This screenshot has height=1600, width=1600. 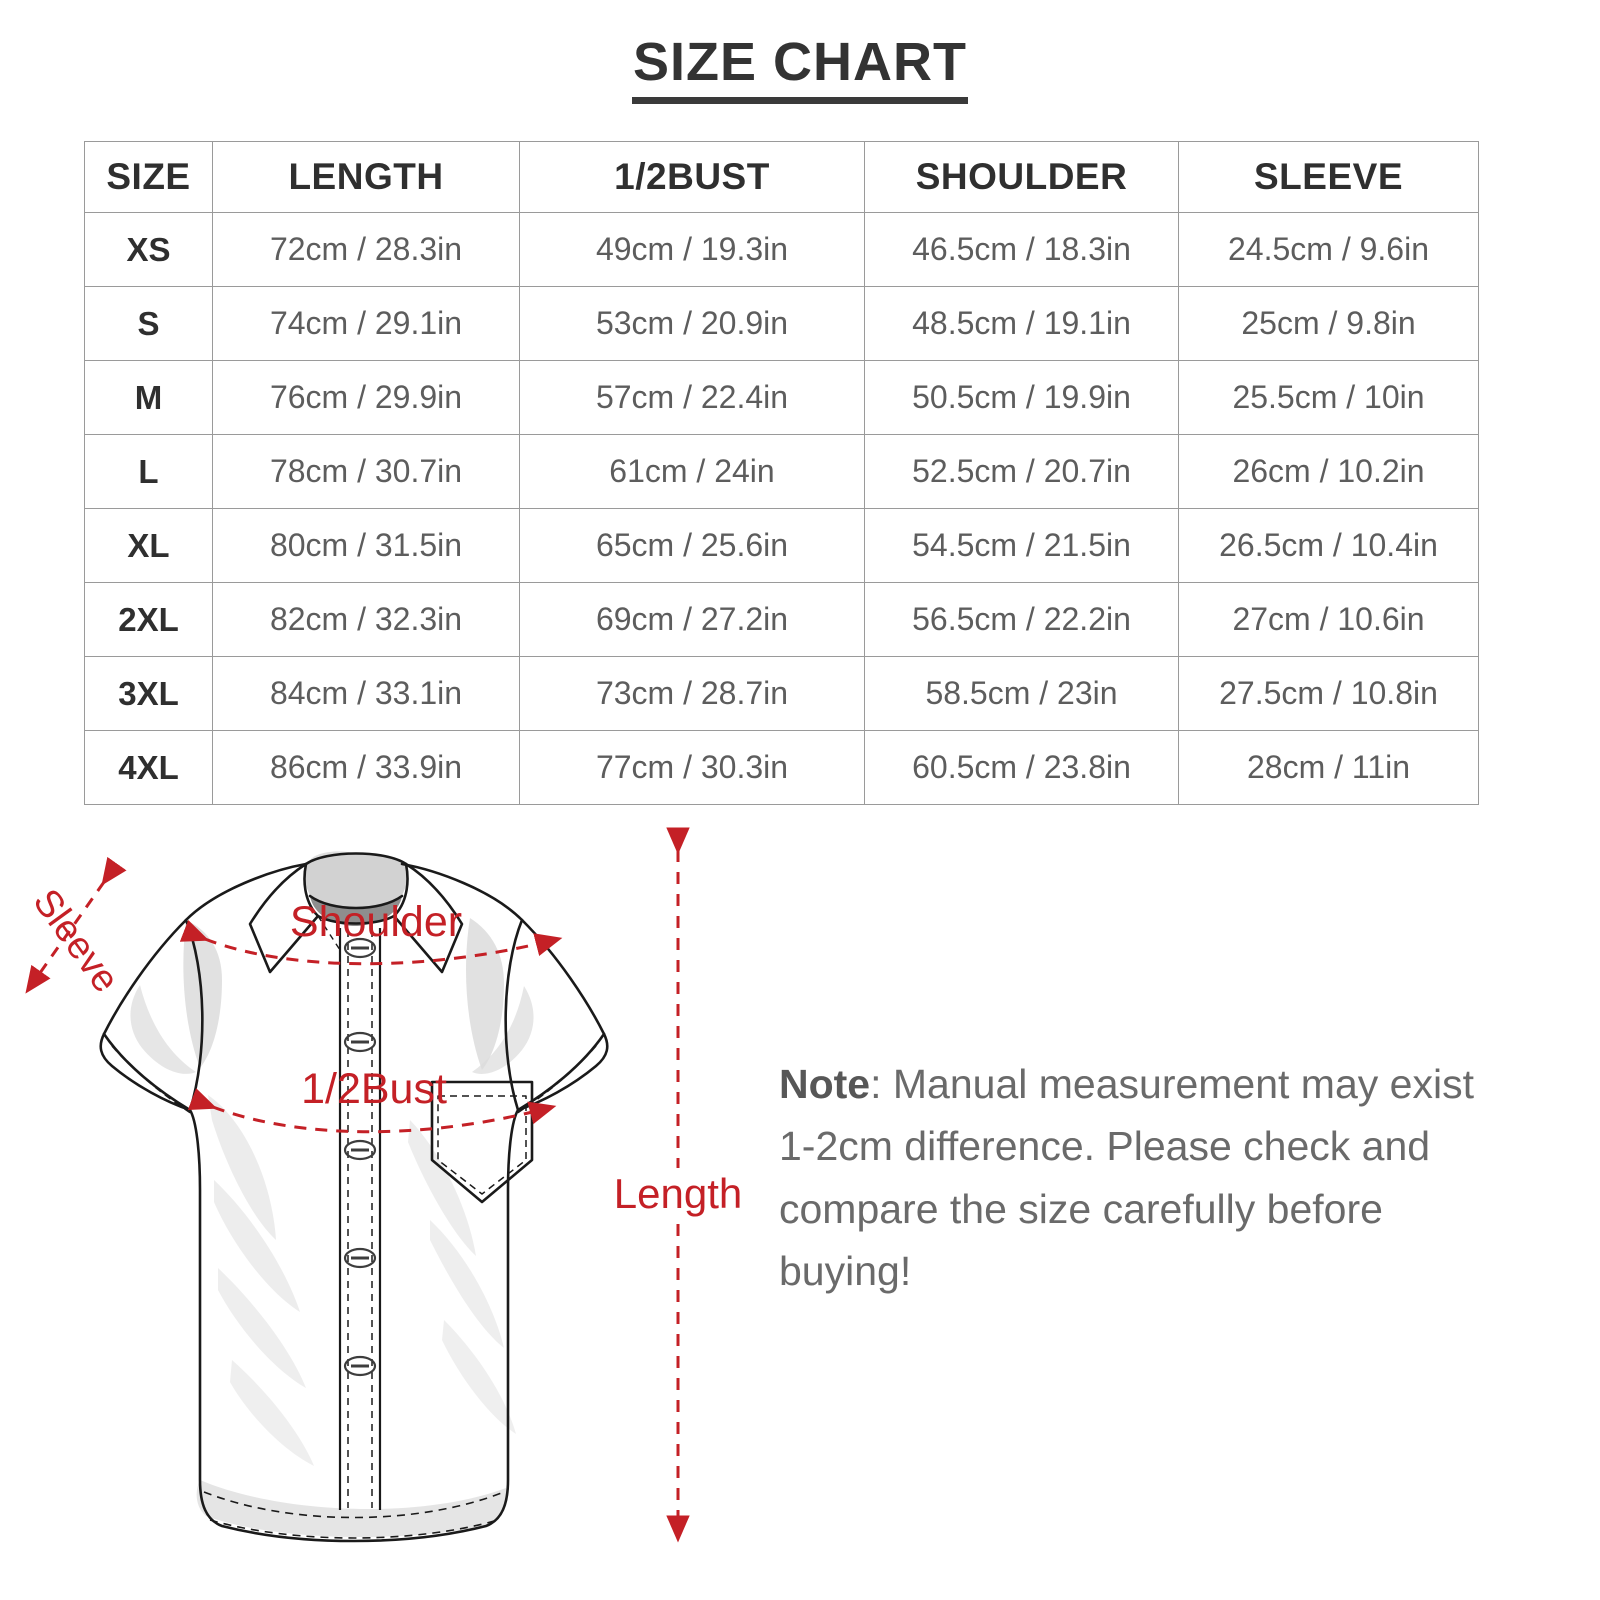 What do you see at coordinates (366, 471) in the screenshot?
I see `cell-length: 78cm / 30.7in` at bounding box center [366, 471].